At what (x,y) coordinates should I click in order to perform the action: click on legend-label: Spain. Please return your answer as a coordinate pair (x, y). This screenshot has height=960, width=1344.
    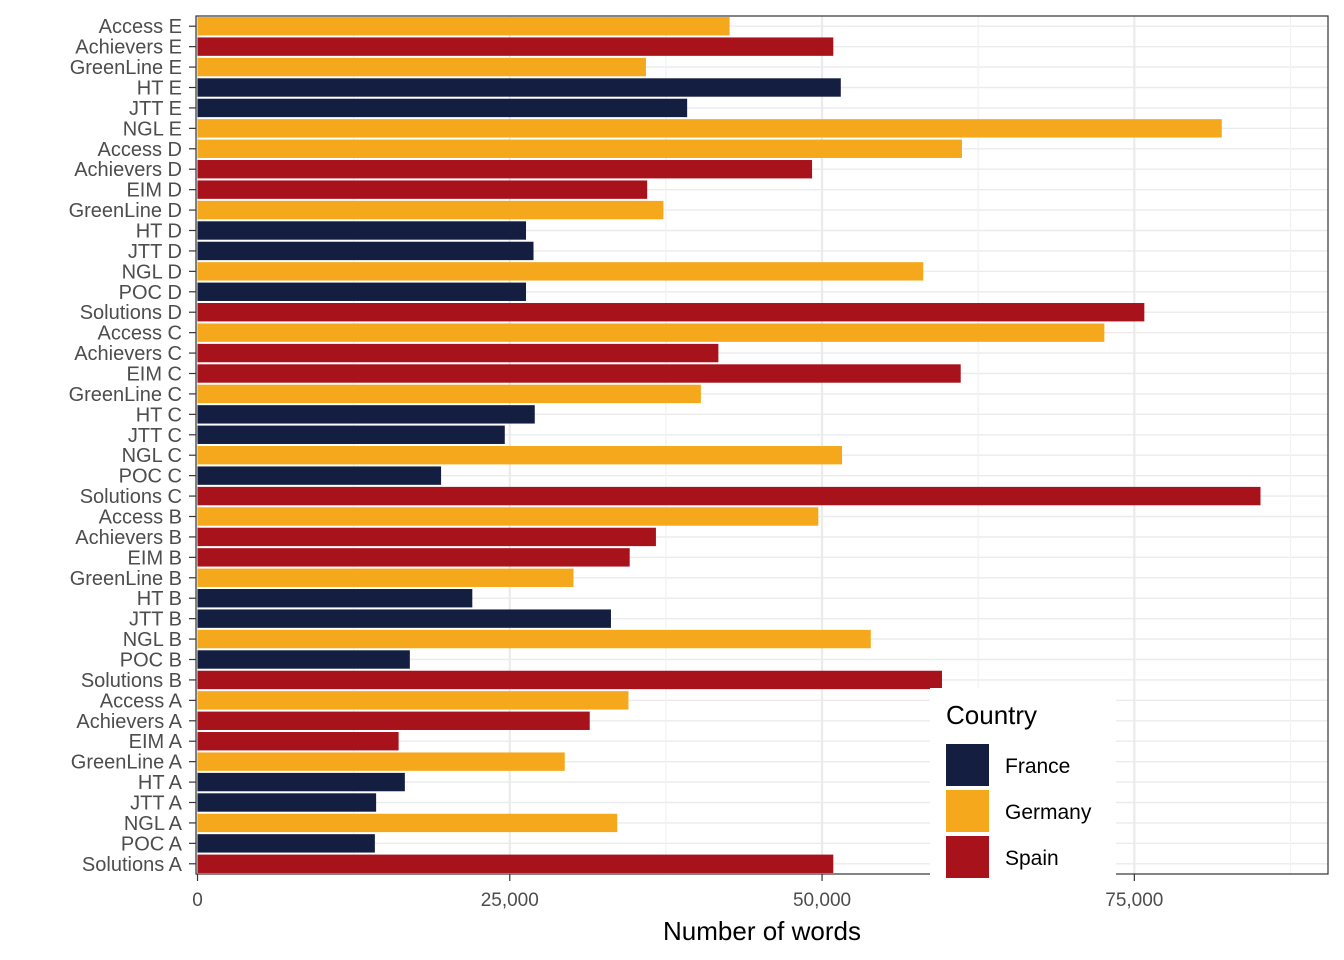
    Looking at the image, I should click on (1032, 858).